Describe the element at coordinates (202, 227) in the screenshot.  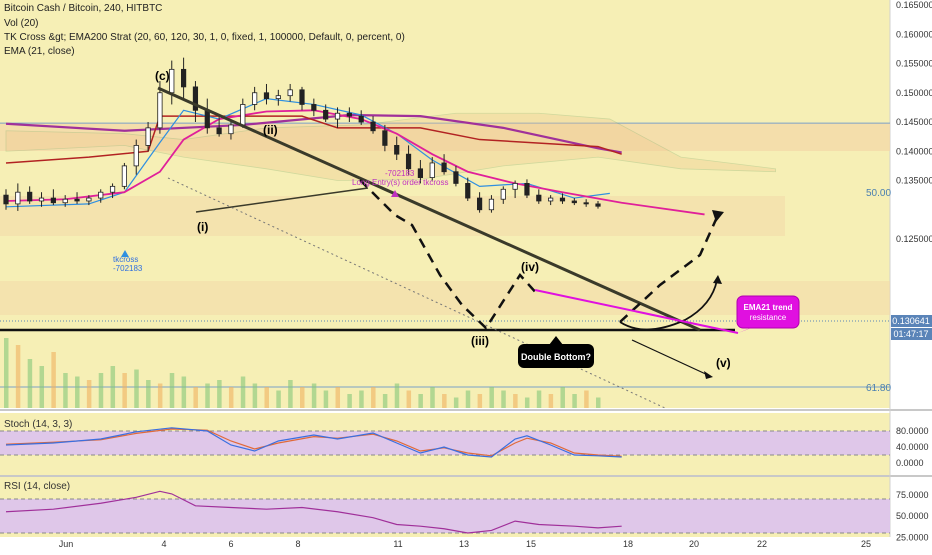
I see `wave-i-label: (i)` at that location.